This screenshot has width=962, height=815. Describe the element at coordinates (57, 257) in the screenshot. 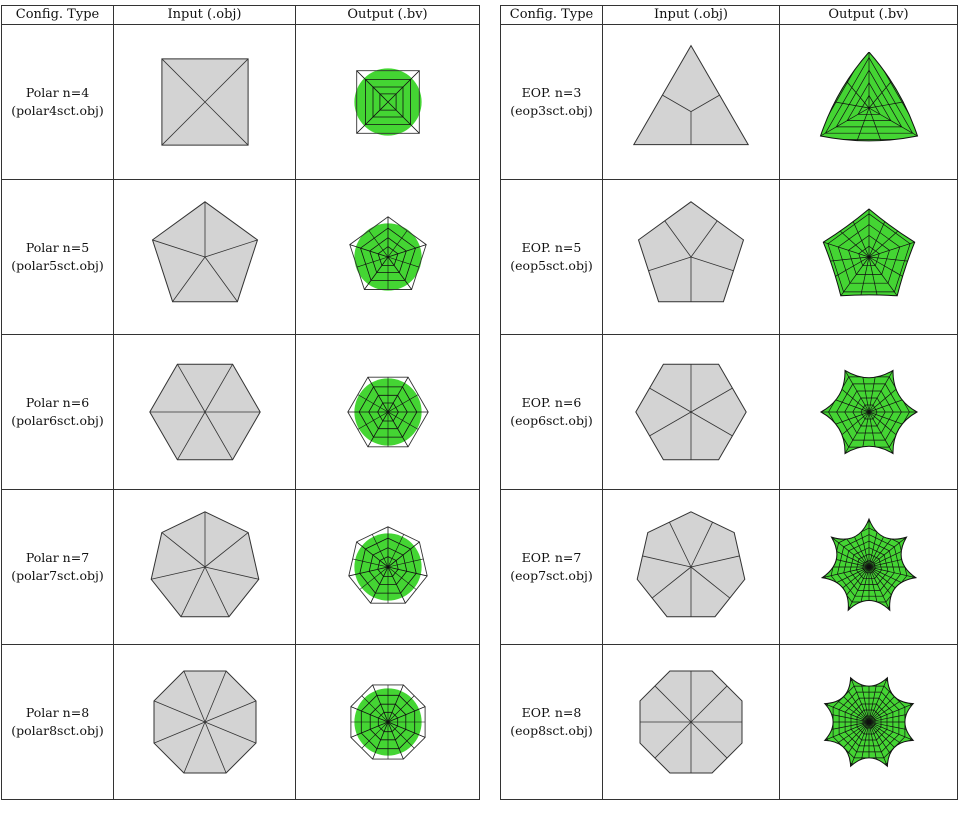

I see `config-type-cell: Polar n=5 (polar5sct.obj)` at that location.